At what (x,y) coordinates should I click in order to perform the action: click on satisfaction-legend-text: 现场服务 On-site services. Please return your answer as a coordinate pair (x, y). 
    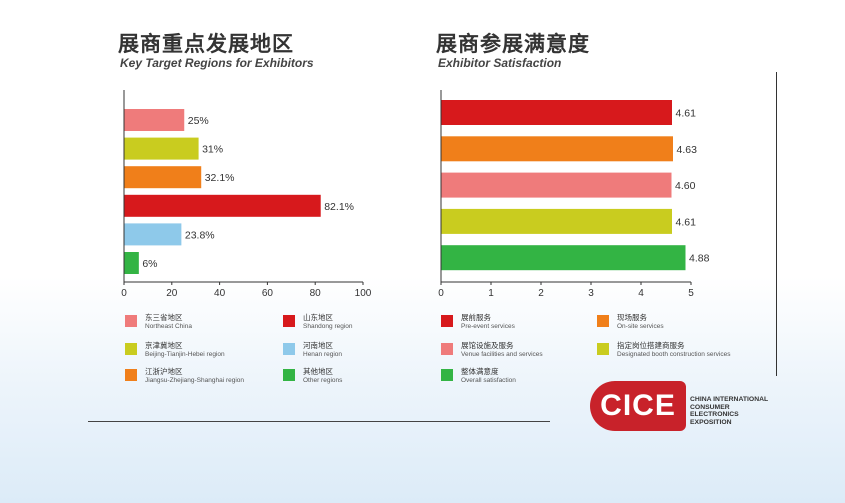
    Looking at the image, I should click on (640, 322).